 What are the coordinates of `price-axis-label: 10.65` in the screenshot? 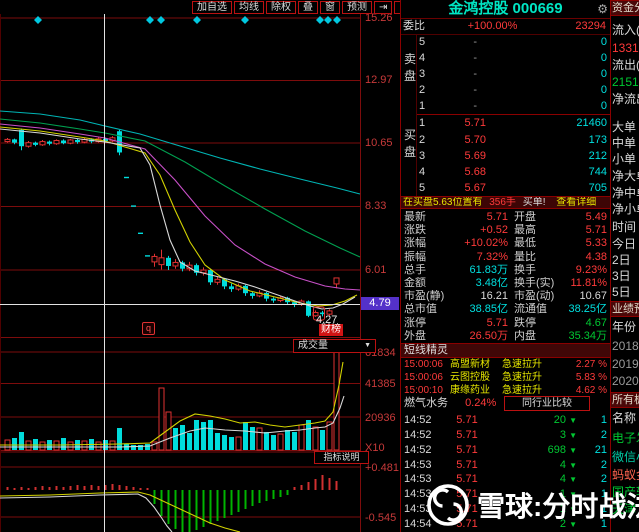 It's located at (379, 143).